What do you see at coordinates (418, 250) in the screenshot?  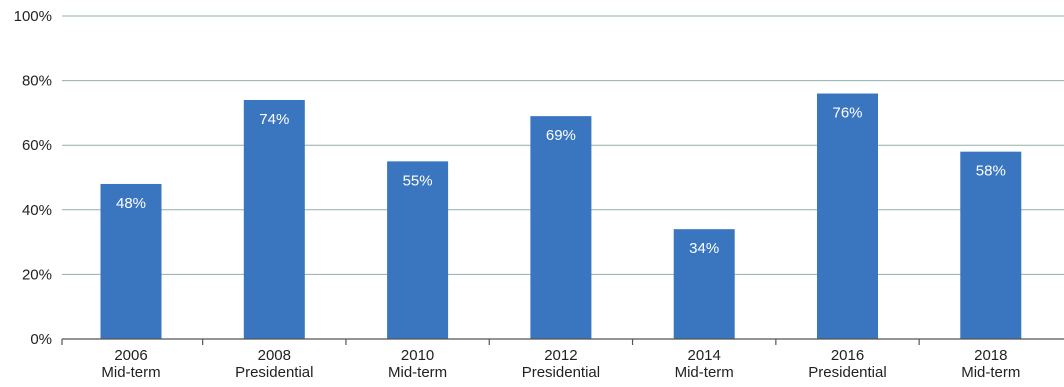 I see `bar-2010` at bounding box center [418, 250].